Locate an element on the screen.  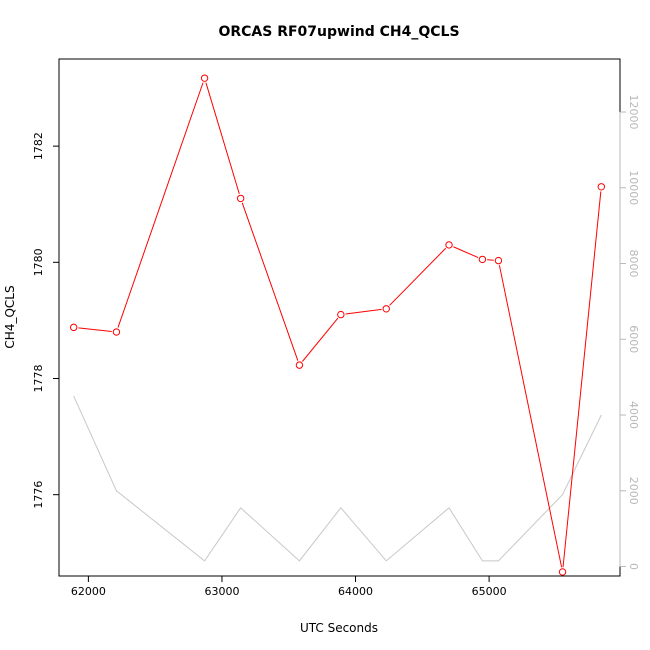
x-tick-label: 64000 is located at coordinates (355, 591).